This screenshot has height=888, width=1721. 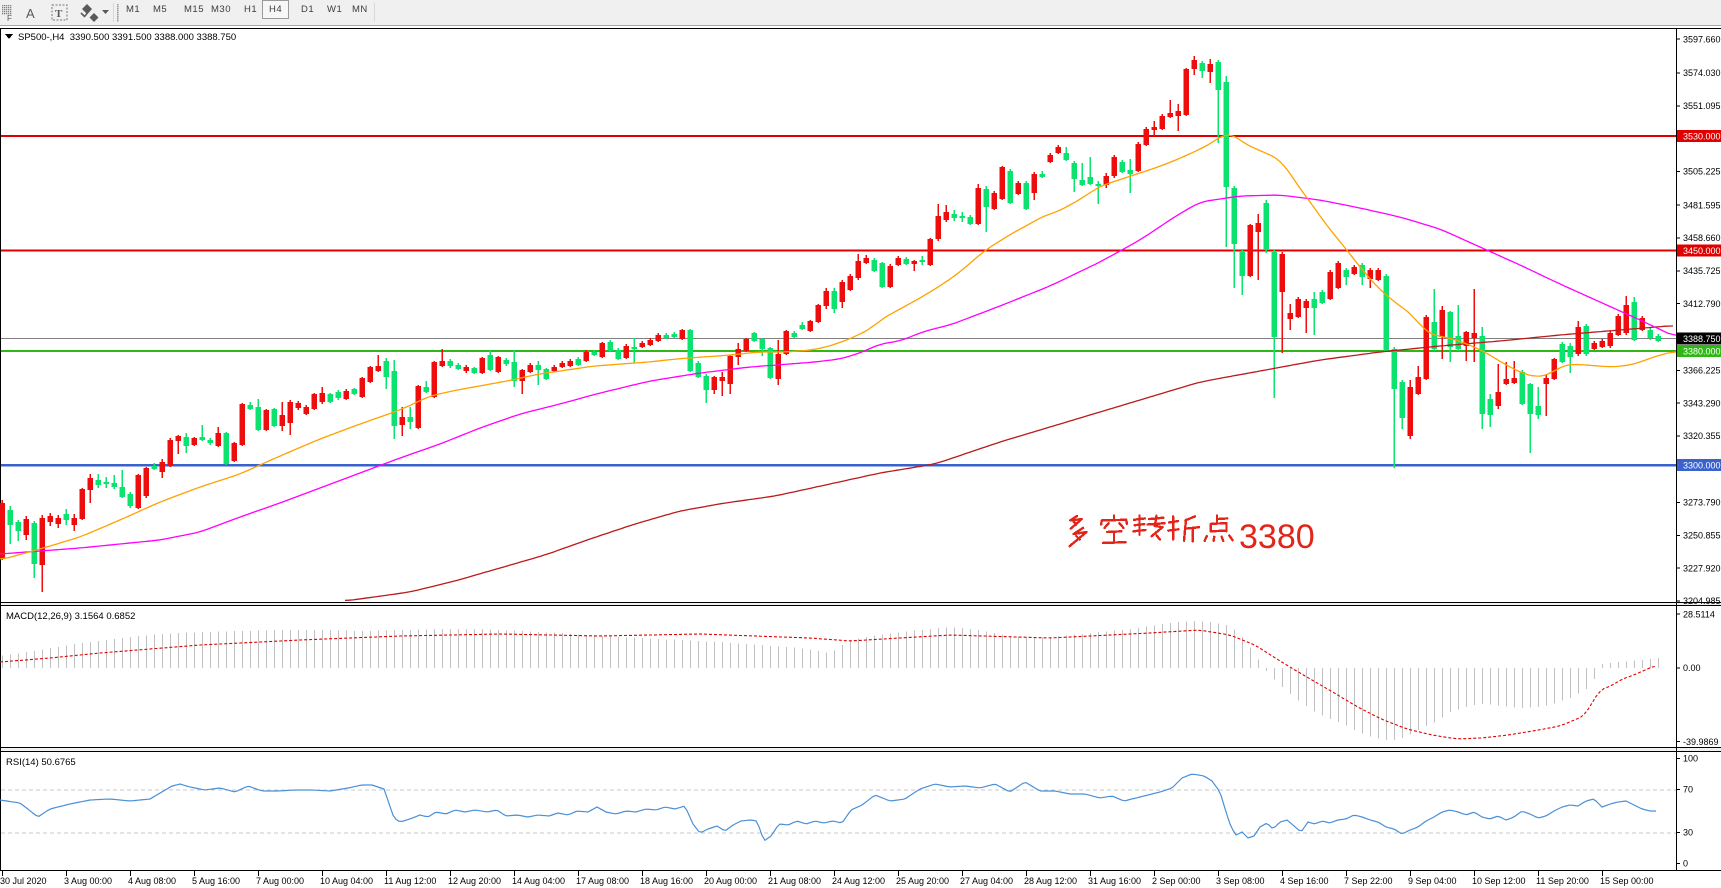 I want to click on svg-text: 3380, so click(x=1277, y=537).